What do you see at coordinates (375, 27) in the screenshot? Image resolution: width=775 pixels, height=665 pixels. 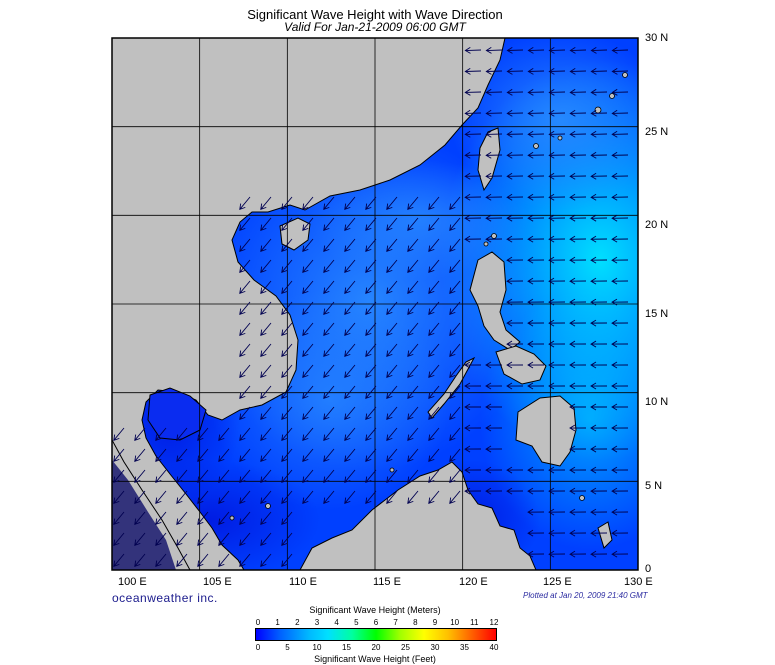 I see `map-subtitle: Valid For Jan-21-2009 06:00 GMT` at bounding box center [375, 27].